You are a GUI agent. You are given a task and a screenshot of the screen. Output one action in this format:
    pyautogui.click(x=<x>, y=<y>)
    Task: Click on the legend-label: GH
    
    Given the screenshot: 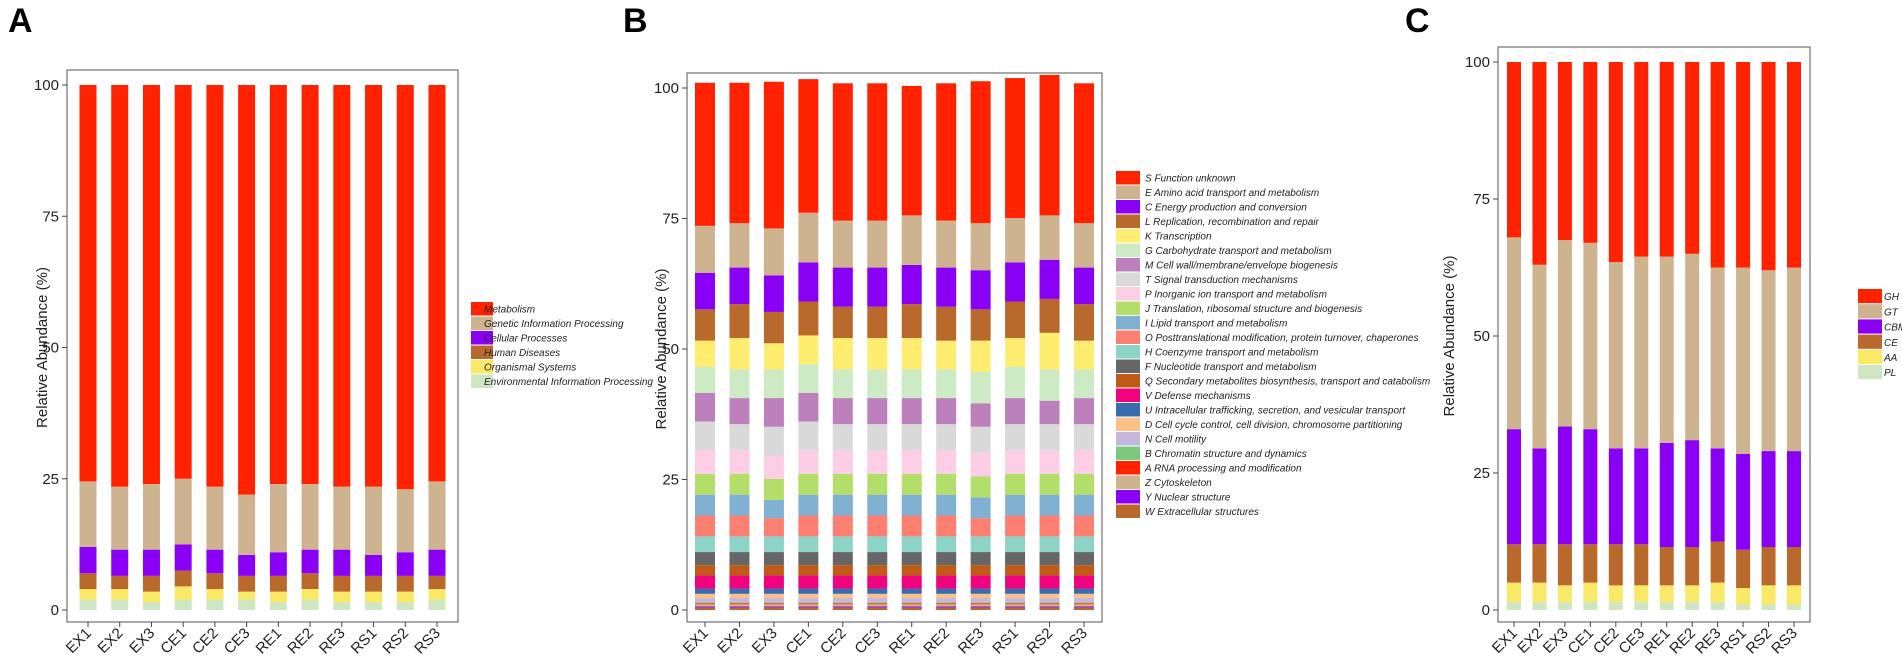 What is the action you would take?
    pyautogui.click(x=1892, y=297)
    